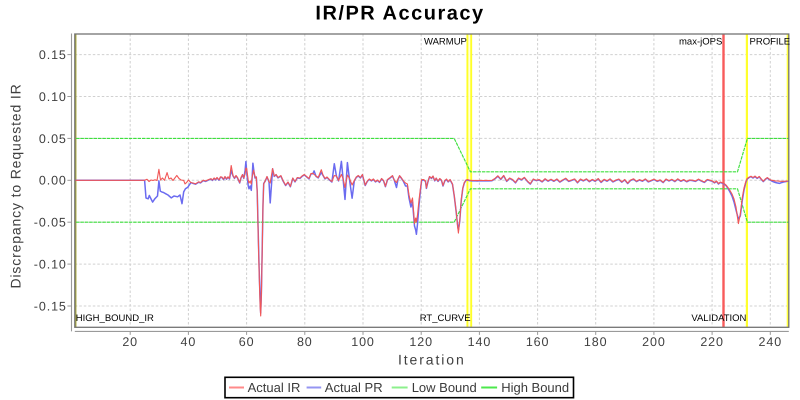  Describe the element at coordinates (50, 223) in the screenshot. I see `svg-text: -0.05` at that location.